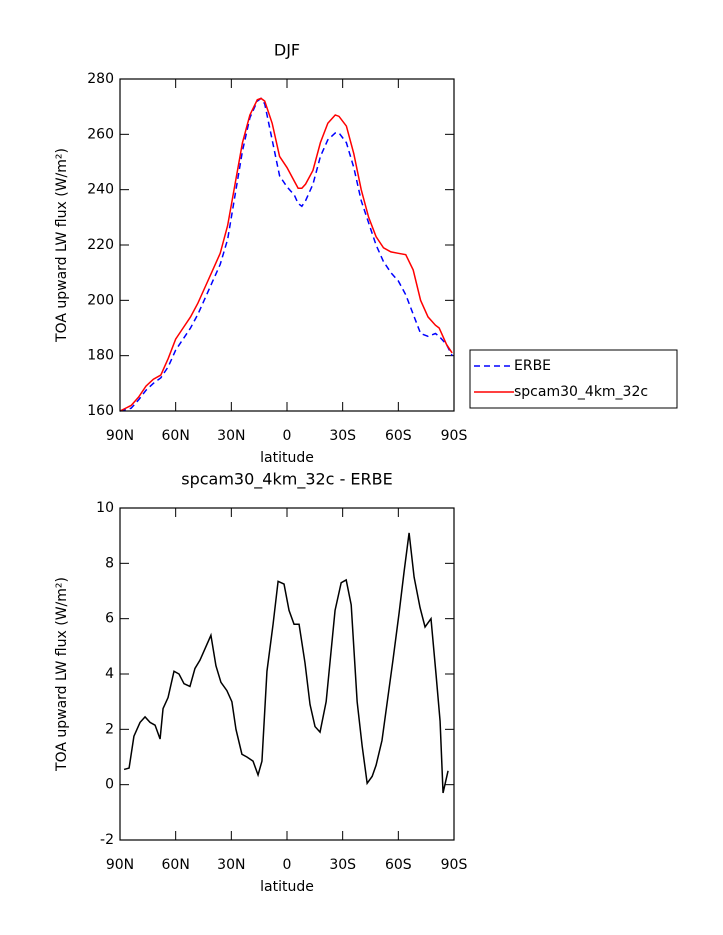  Describe the element at coordinates (109, 563) in the screenshot. I see `y-tick-label: 8` at that location.